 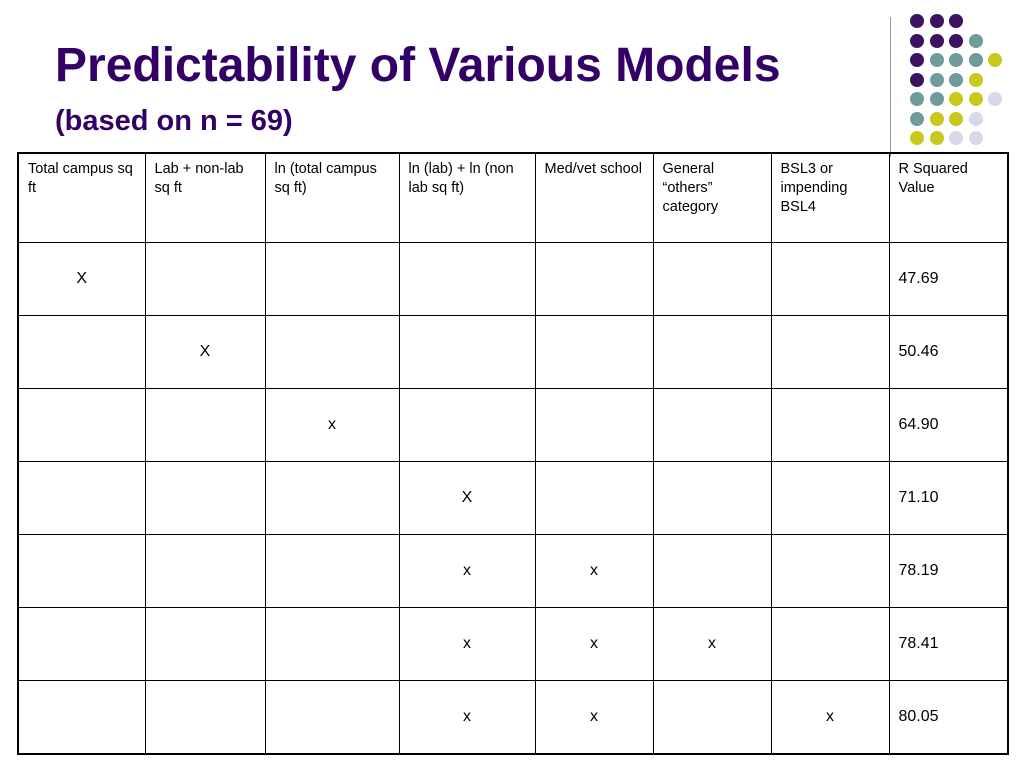 I want to click on r-squared-value: 64.90, so click(x=948, y=425).